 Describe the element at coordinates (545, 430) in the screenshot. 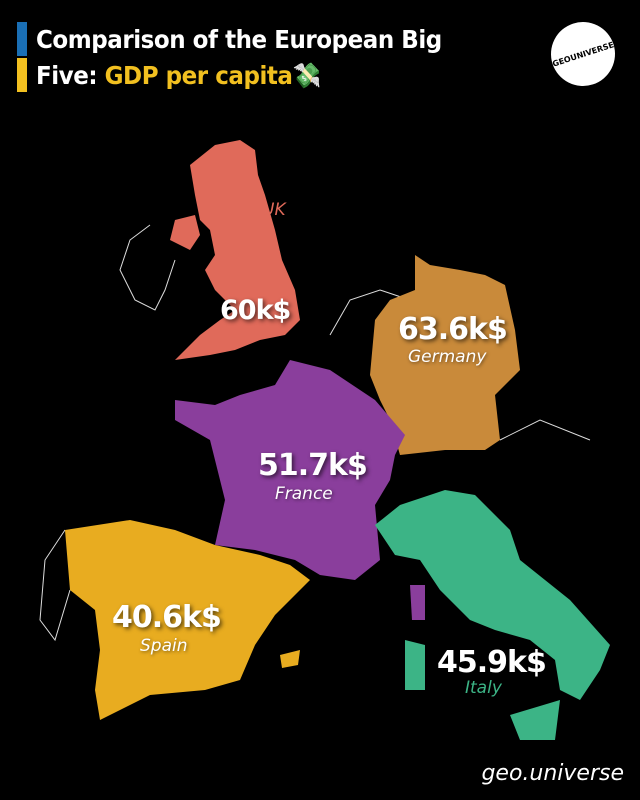

I see `austria-outline` at that location.